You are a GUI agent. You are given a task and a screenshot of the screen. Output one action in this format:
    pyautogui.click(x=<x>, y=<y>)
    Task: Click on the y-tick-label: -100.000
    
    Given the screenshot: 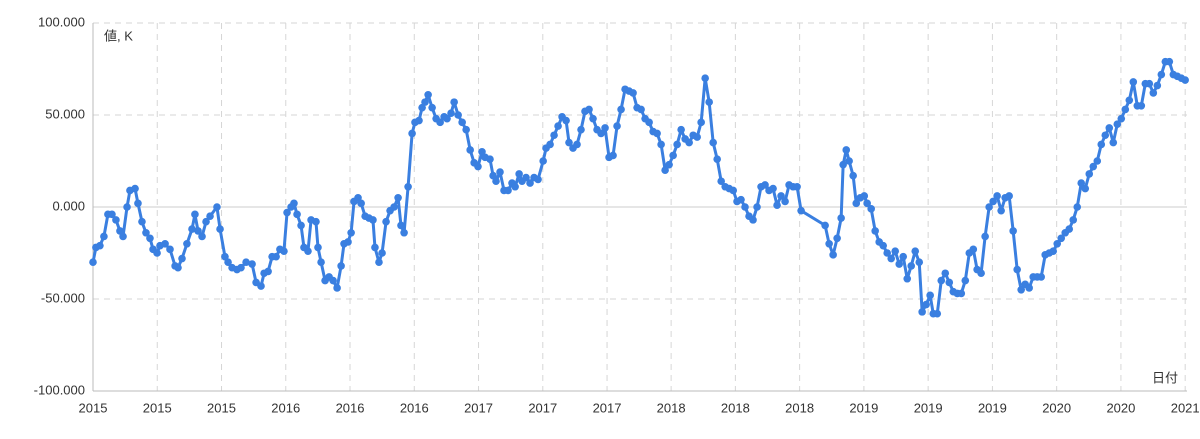 What is the action you would take?
    pyautogui.click(x=59, y=389)
    